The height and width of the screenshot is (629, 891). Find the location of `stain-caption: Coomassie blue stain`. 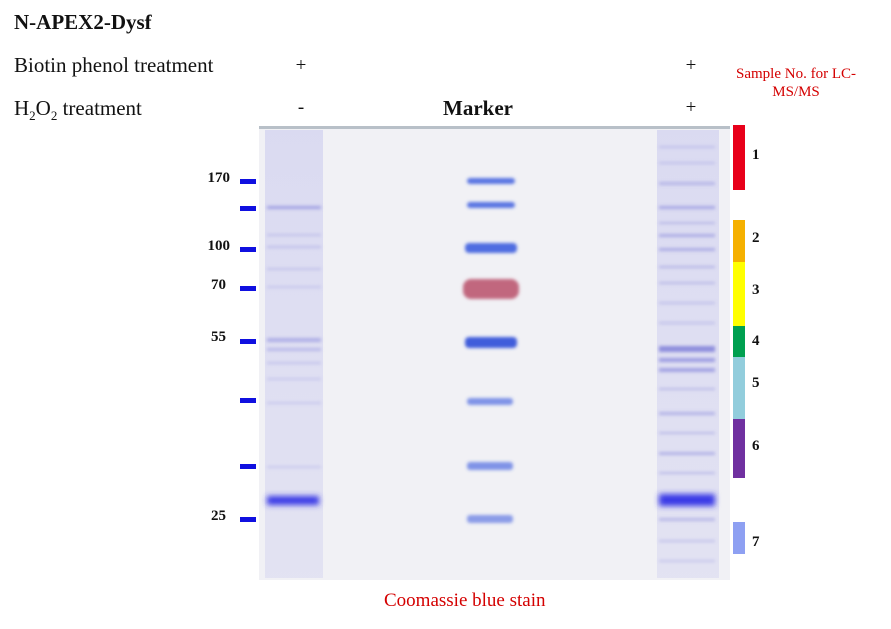

stain-caption: Coomassie blue stain is located at coordinates (465, 600).